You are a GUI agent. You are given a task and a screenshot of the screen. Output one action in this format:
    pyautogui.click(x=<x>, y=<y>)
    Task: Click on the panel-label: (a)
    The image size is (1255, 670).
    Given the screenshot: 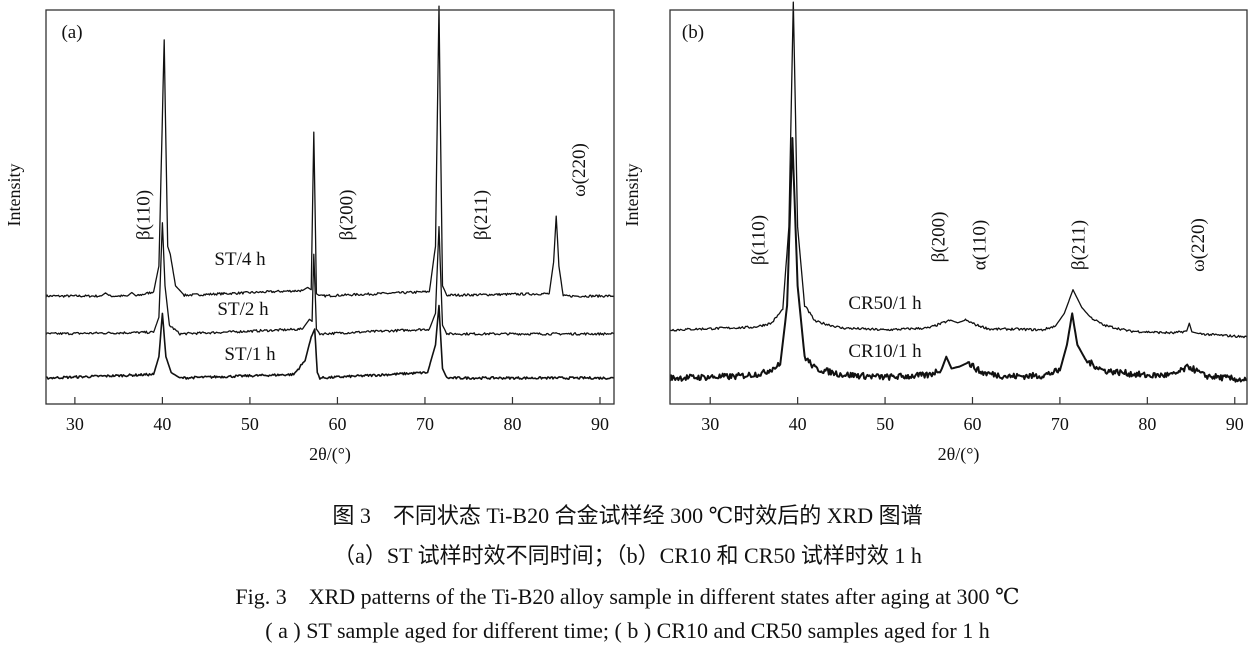 What is the action you would take?
    pyautogui.click(x=71, y=32)
    